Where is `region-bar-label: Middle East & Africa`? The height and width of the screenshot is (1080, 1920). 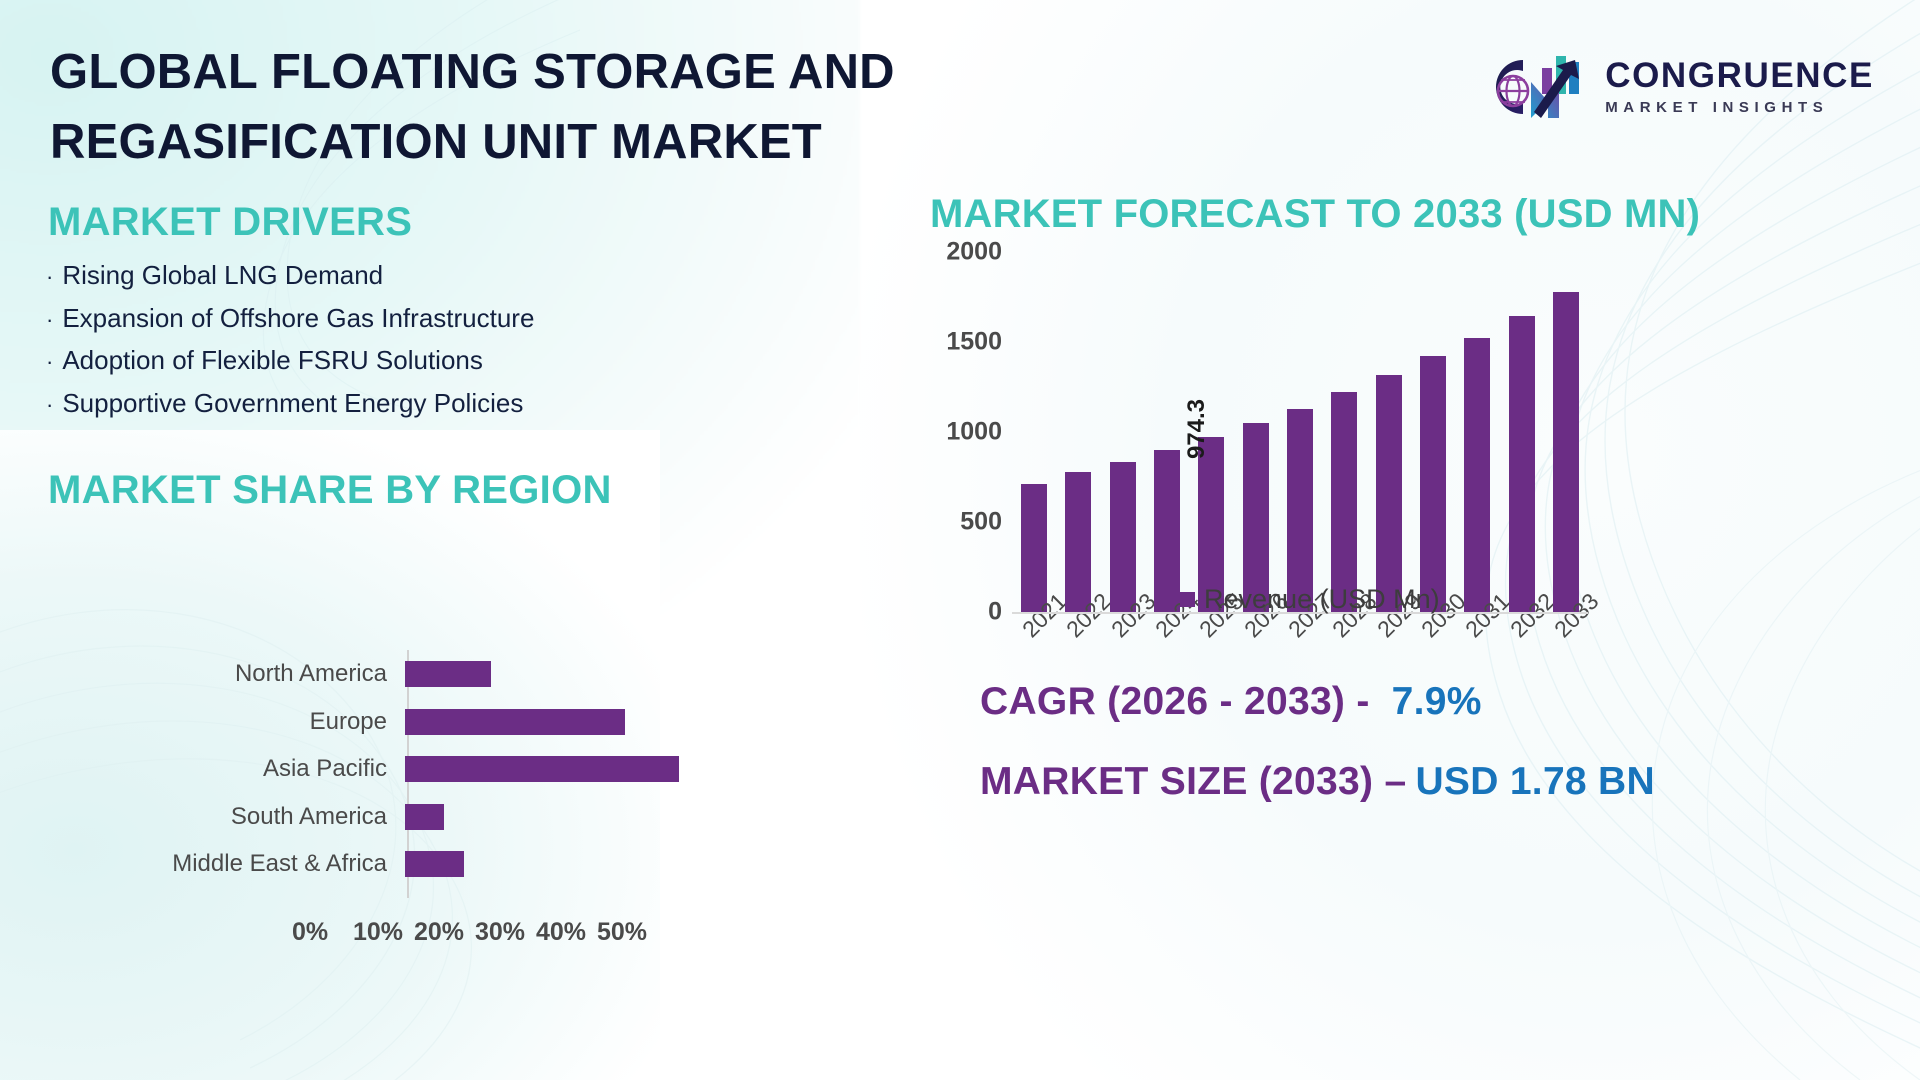
region-bar-label: Middle East & Africa is located at coordinates (279, 863).